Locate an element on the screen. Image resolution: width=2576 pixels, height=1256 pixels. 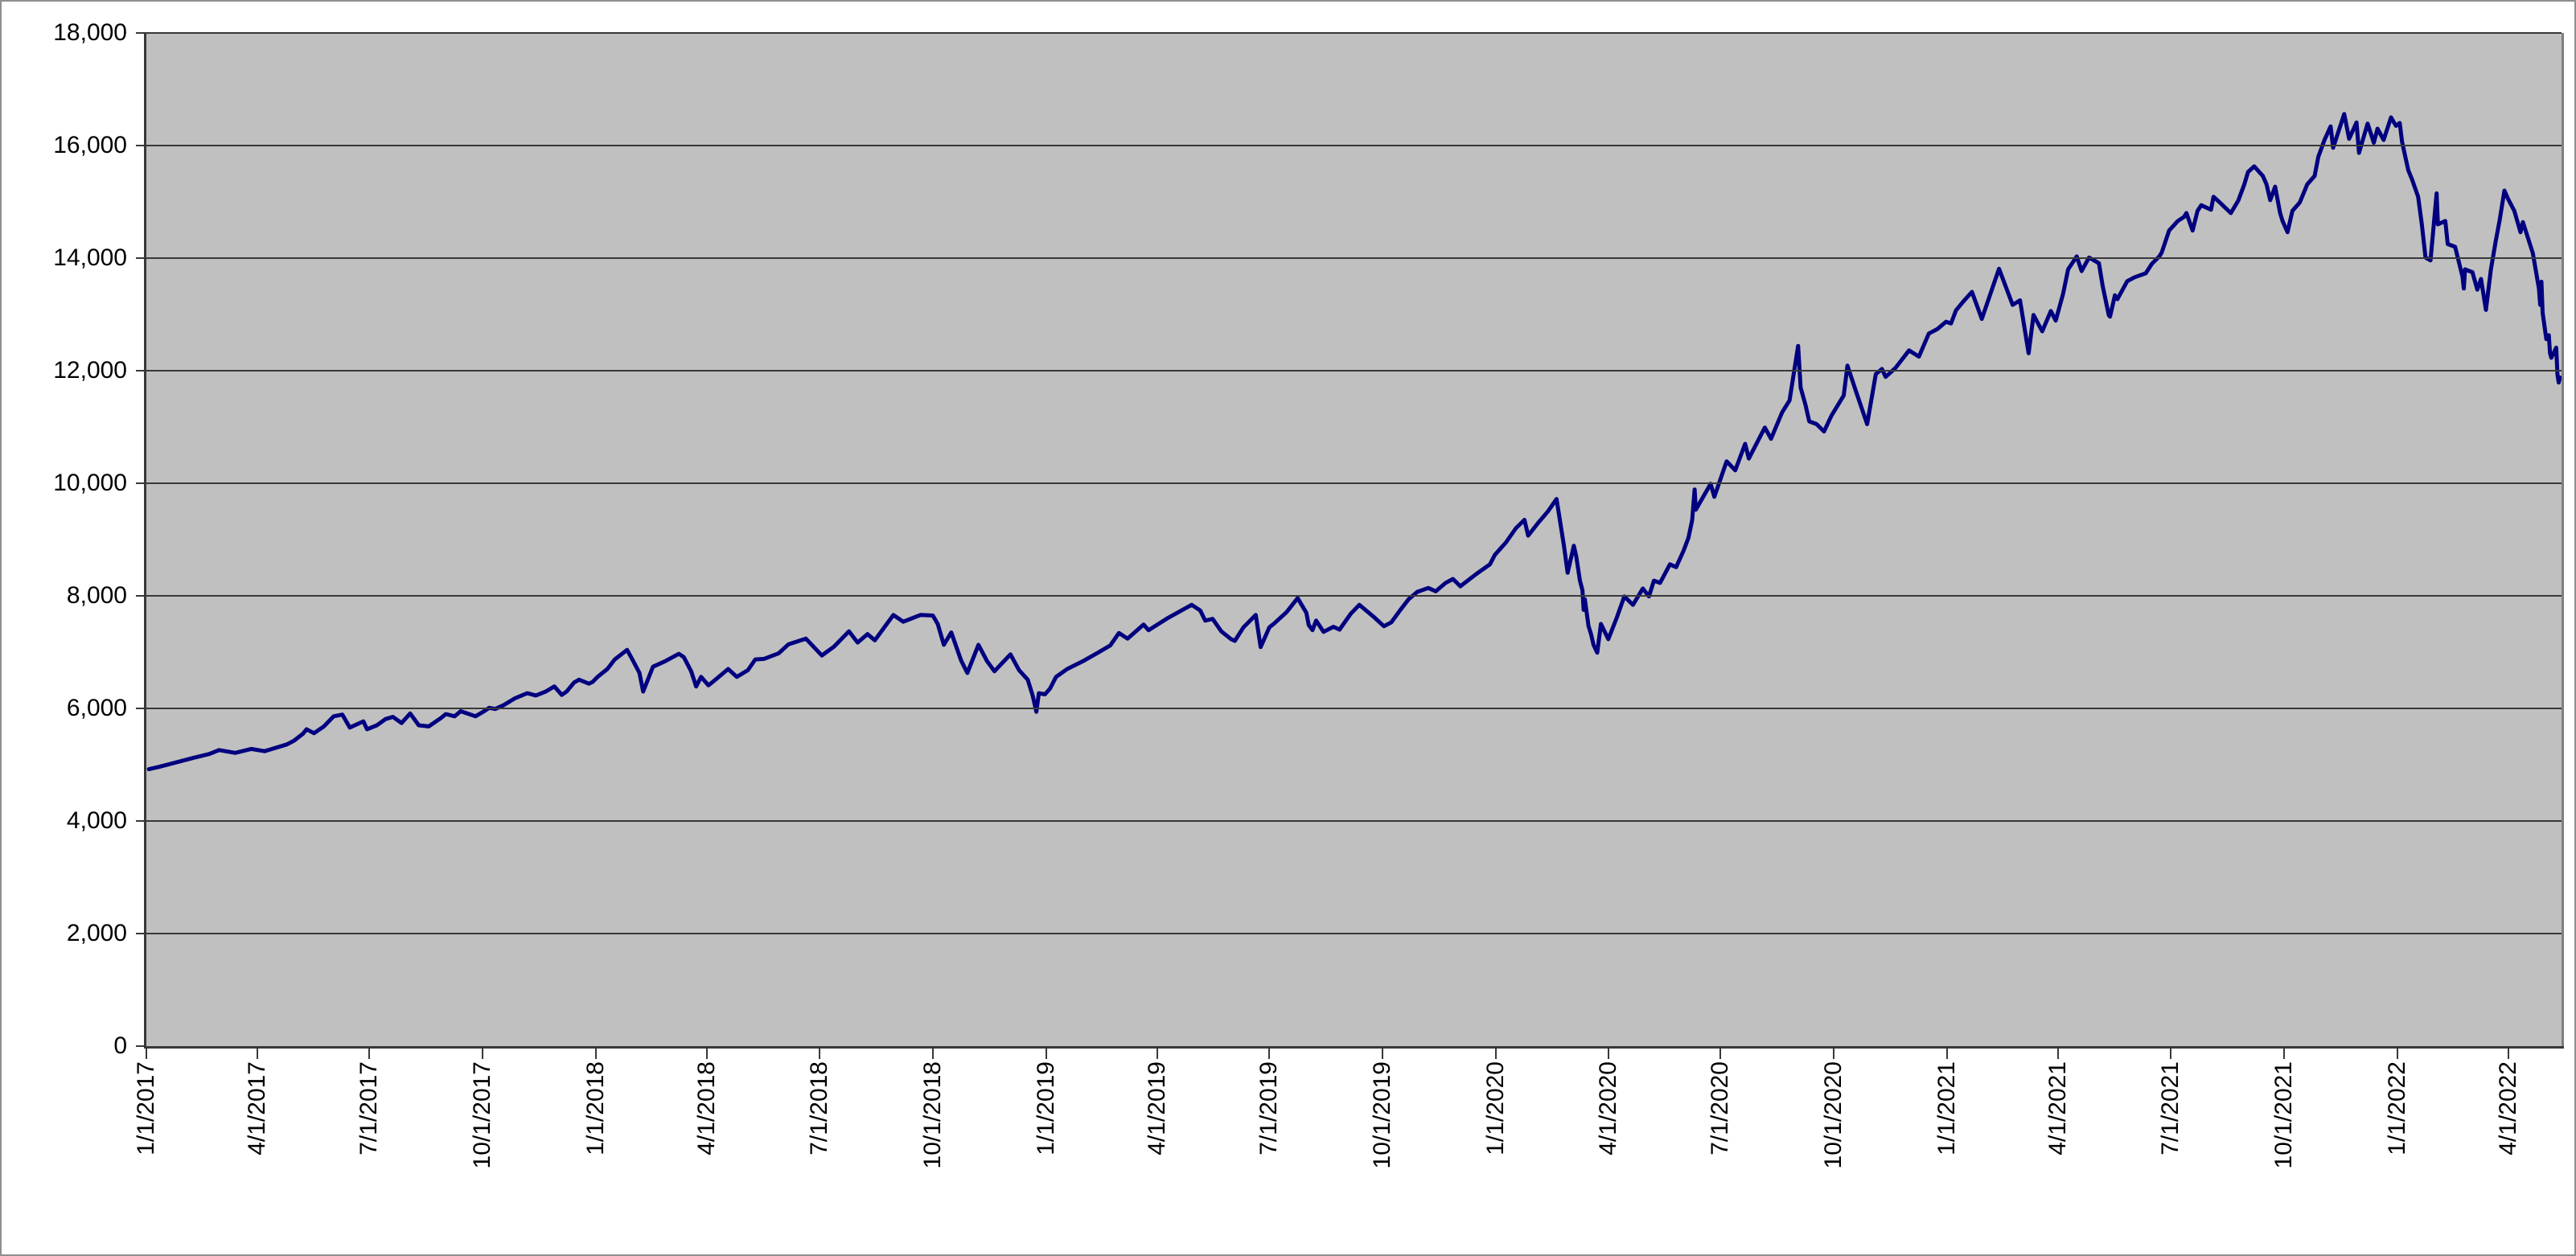
x-axis-label: 4/1/2017 is located at coordinates (256, 1108).